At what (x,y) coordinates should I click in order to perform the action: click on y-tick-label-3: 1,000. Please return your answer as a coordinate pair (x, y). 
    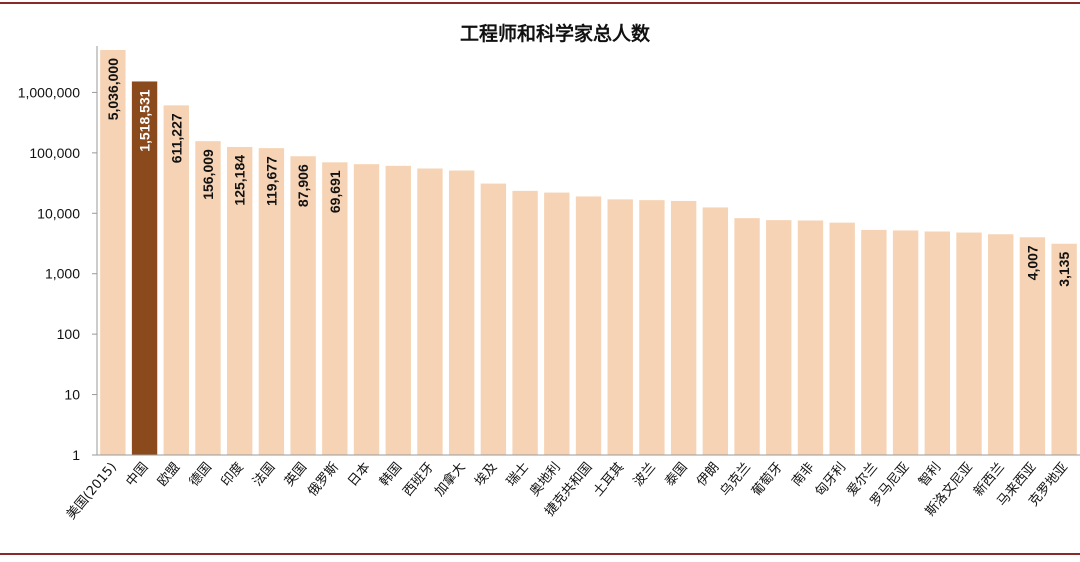
    Looking at the image, I should click on (62, 274).